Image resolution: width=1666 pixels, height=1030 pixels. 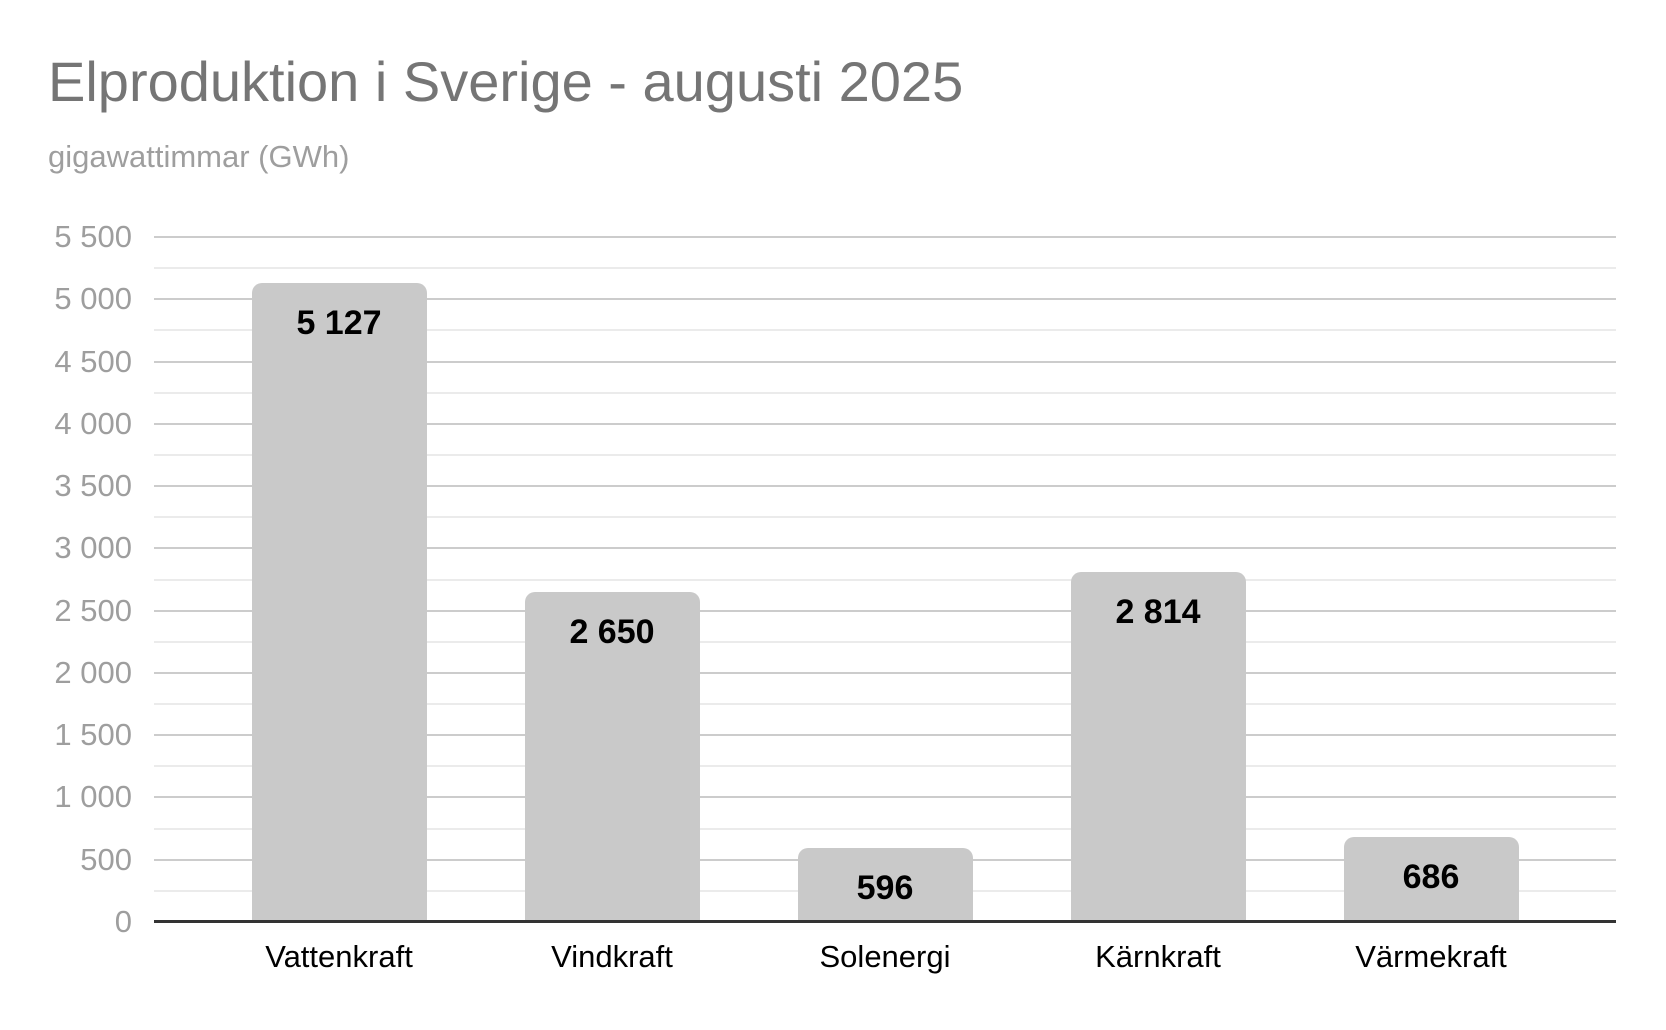 I want to click on chart-title: Elproduktion i Sverige - augusti 2025, so click(x=506, y=81).